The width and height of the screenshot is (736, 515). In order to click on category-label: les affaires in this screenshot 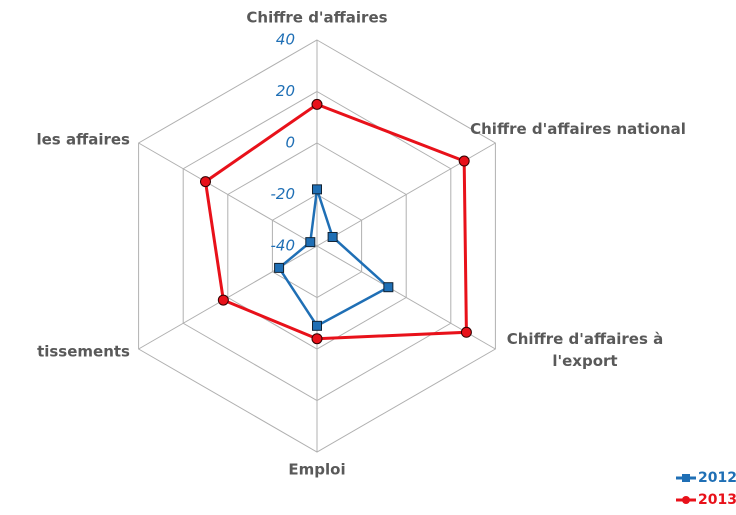, I will do `click(83, 140)`.